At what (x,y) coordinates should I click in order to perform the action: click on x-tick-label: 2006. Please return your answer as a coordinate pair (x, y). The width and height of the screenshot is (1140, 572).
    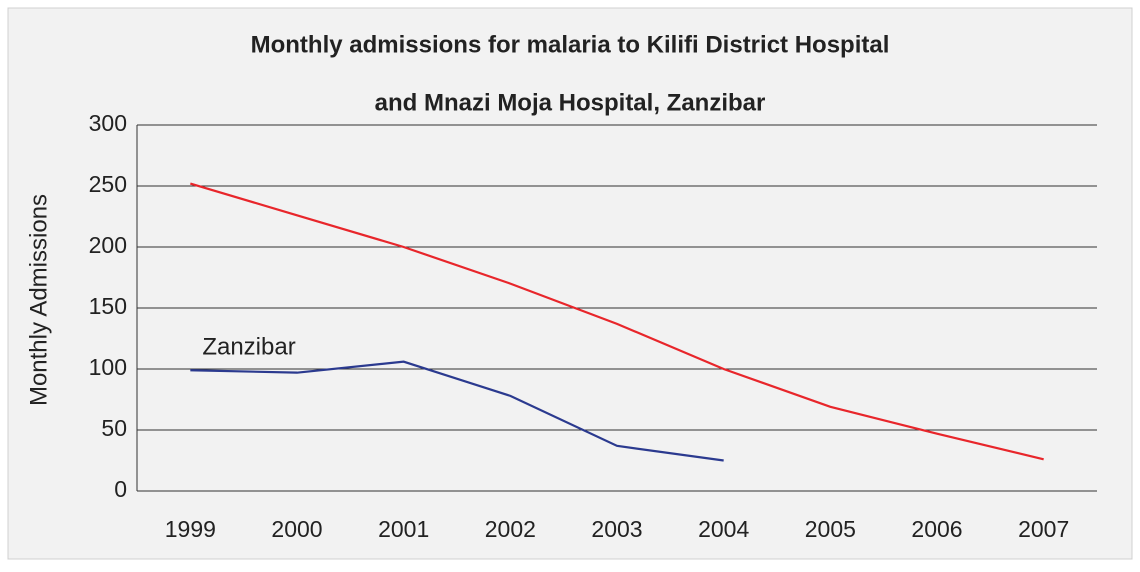
    Looking at the image, I should click on (936, 529).